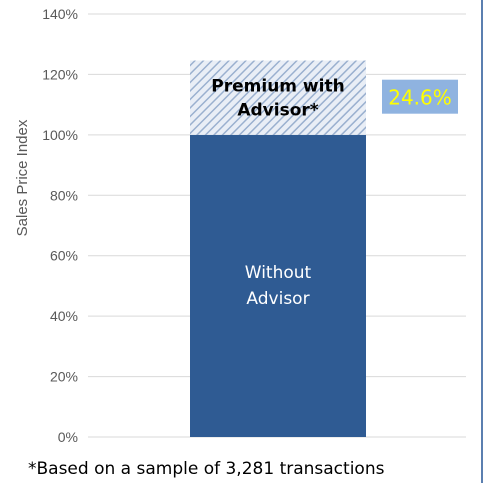 This screenshot has width=483, height=483. I want to click on y-axis-title: Sales Price Index, so click(22, 177).